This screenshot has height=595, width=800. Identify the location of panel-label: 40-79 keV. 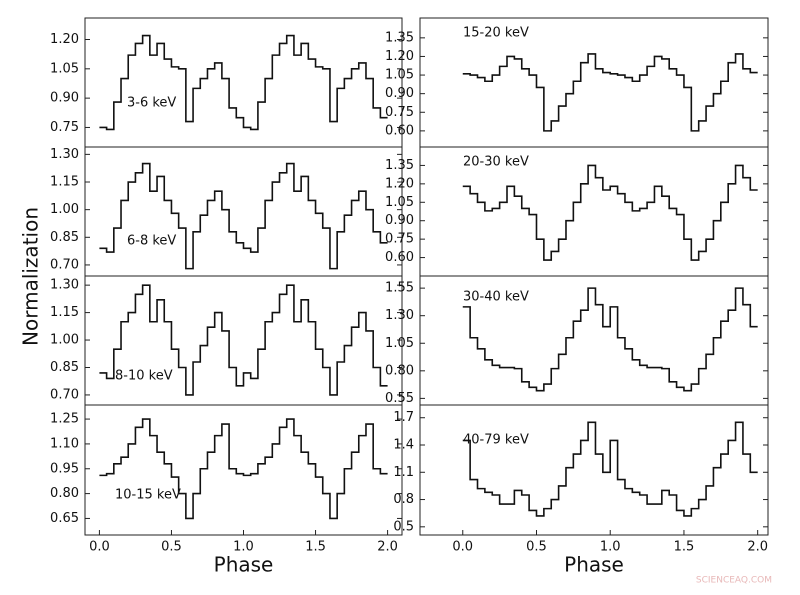
(496, 440).